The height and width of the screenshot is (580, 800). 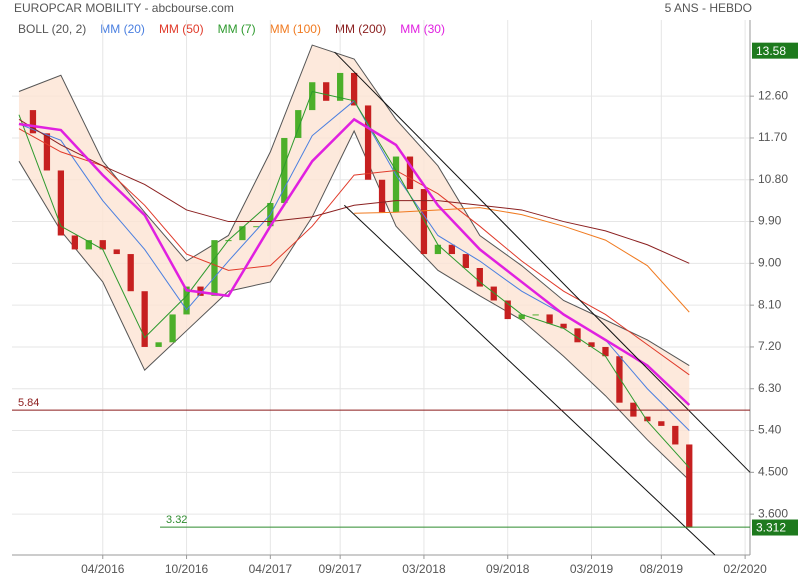 I want to click on price-marker-label: 13.58, so click(x=771, y=51).